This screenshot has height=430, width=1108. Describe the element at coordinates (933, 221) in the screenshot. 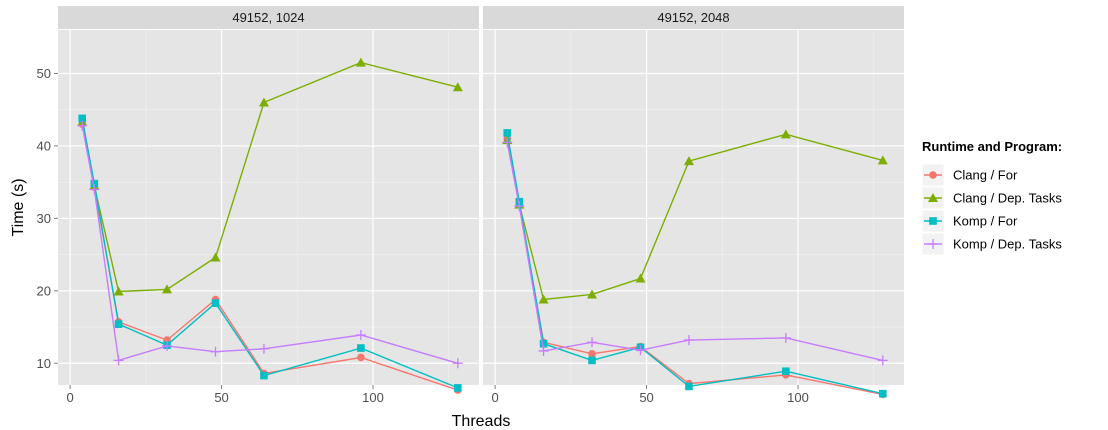

I see `legend-marker-komp-for` at that location.